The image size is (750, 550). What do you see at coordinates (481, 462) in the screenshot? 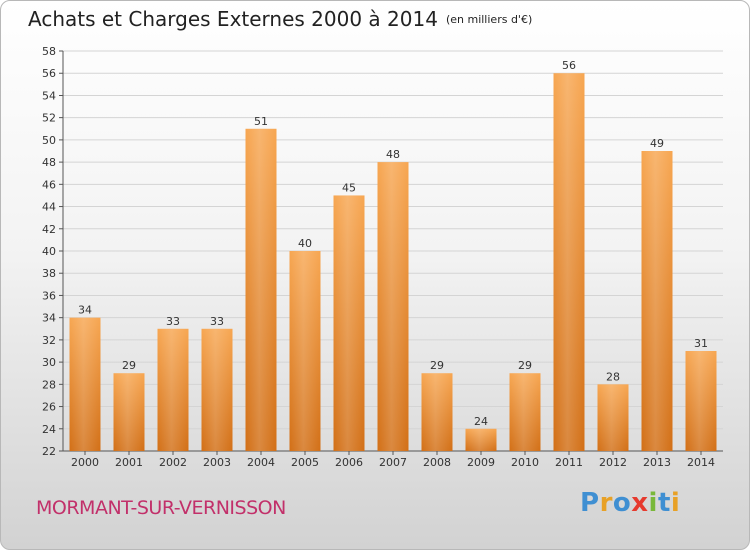
I see `x-tick-label: 2009` at bounding box center [481, 462].